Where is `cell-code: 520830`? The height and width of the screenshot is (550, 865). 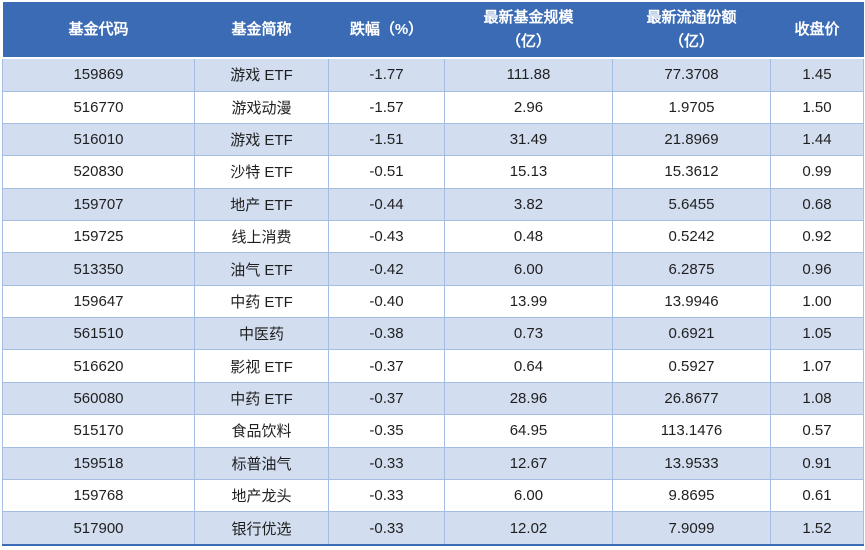 cell-code: 520830 is located at coordinates (98, 172).